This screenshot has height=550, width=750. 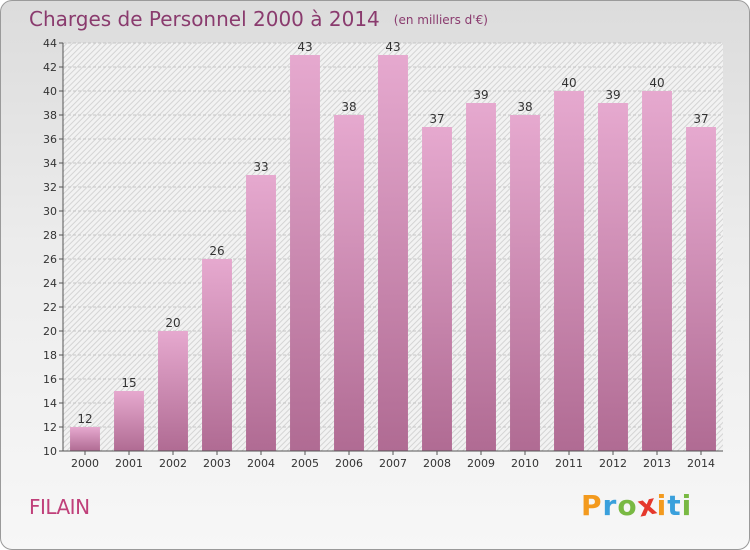 What do you see at coordinates (657, 271) in the screenshot?
I see `bar-2013` at bounding box center [657, 271].